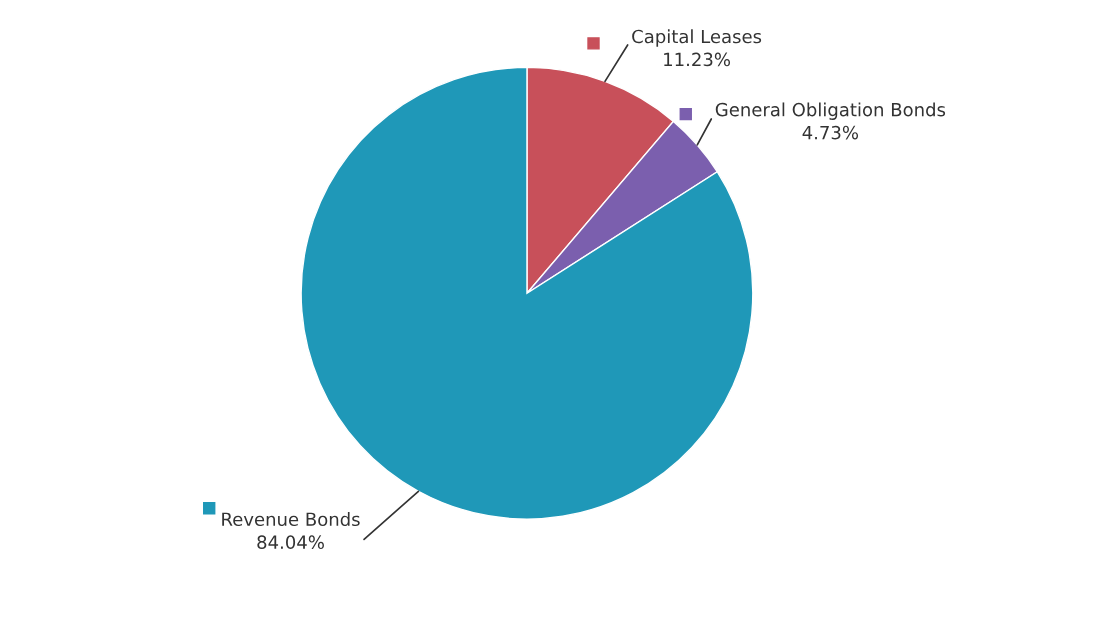  I want to click on data-label: 11.23%, so click(697, 59).